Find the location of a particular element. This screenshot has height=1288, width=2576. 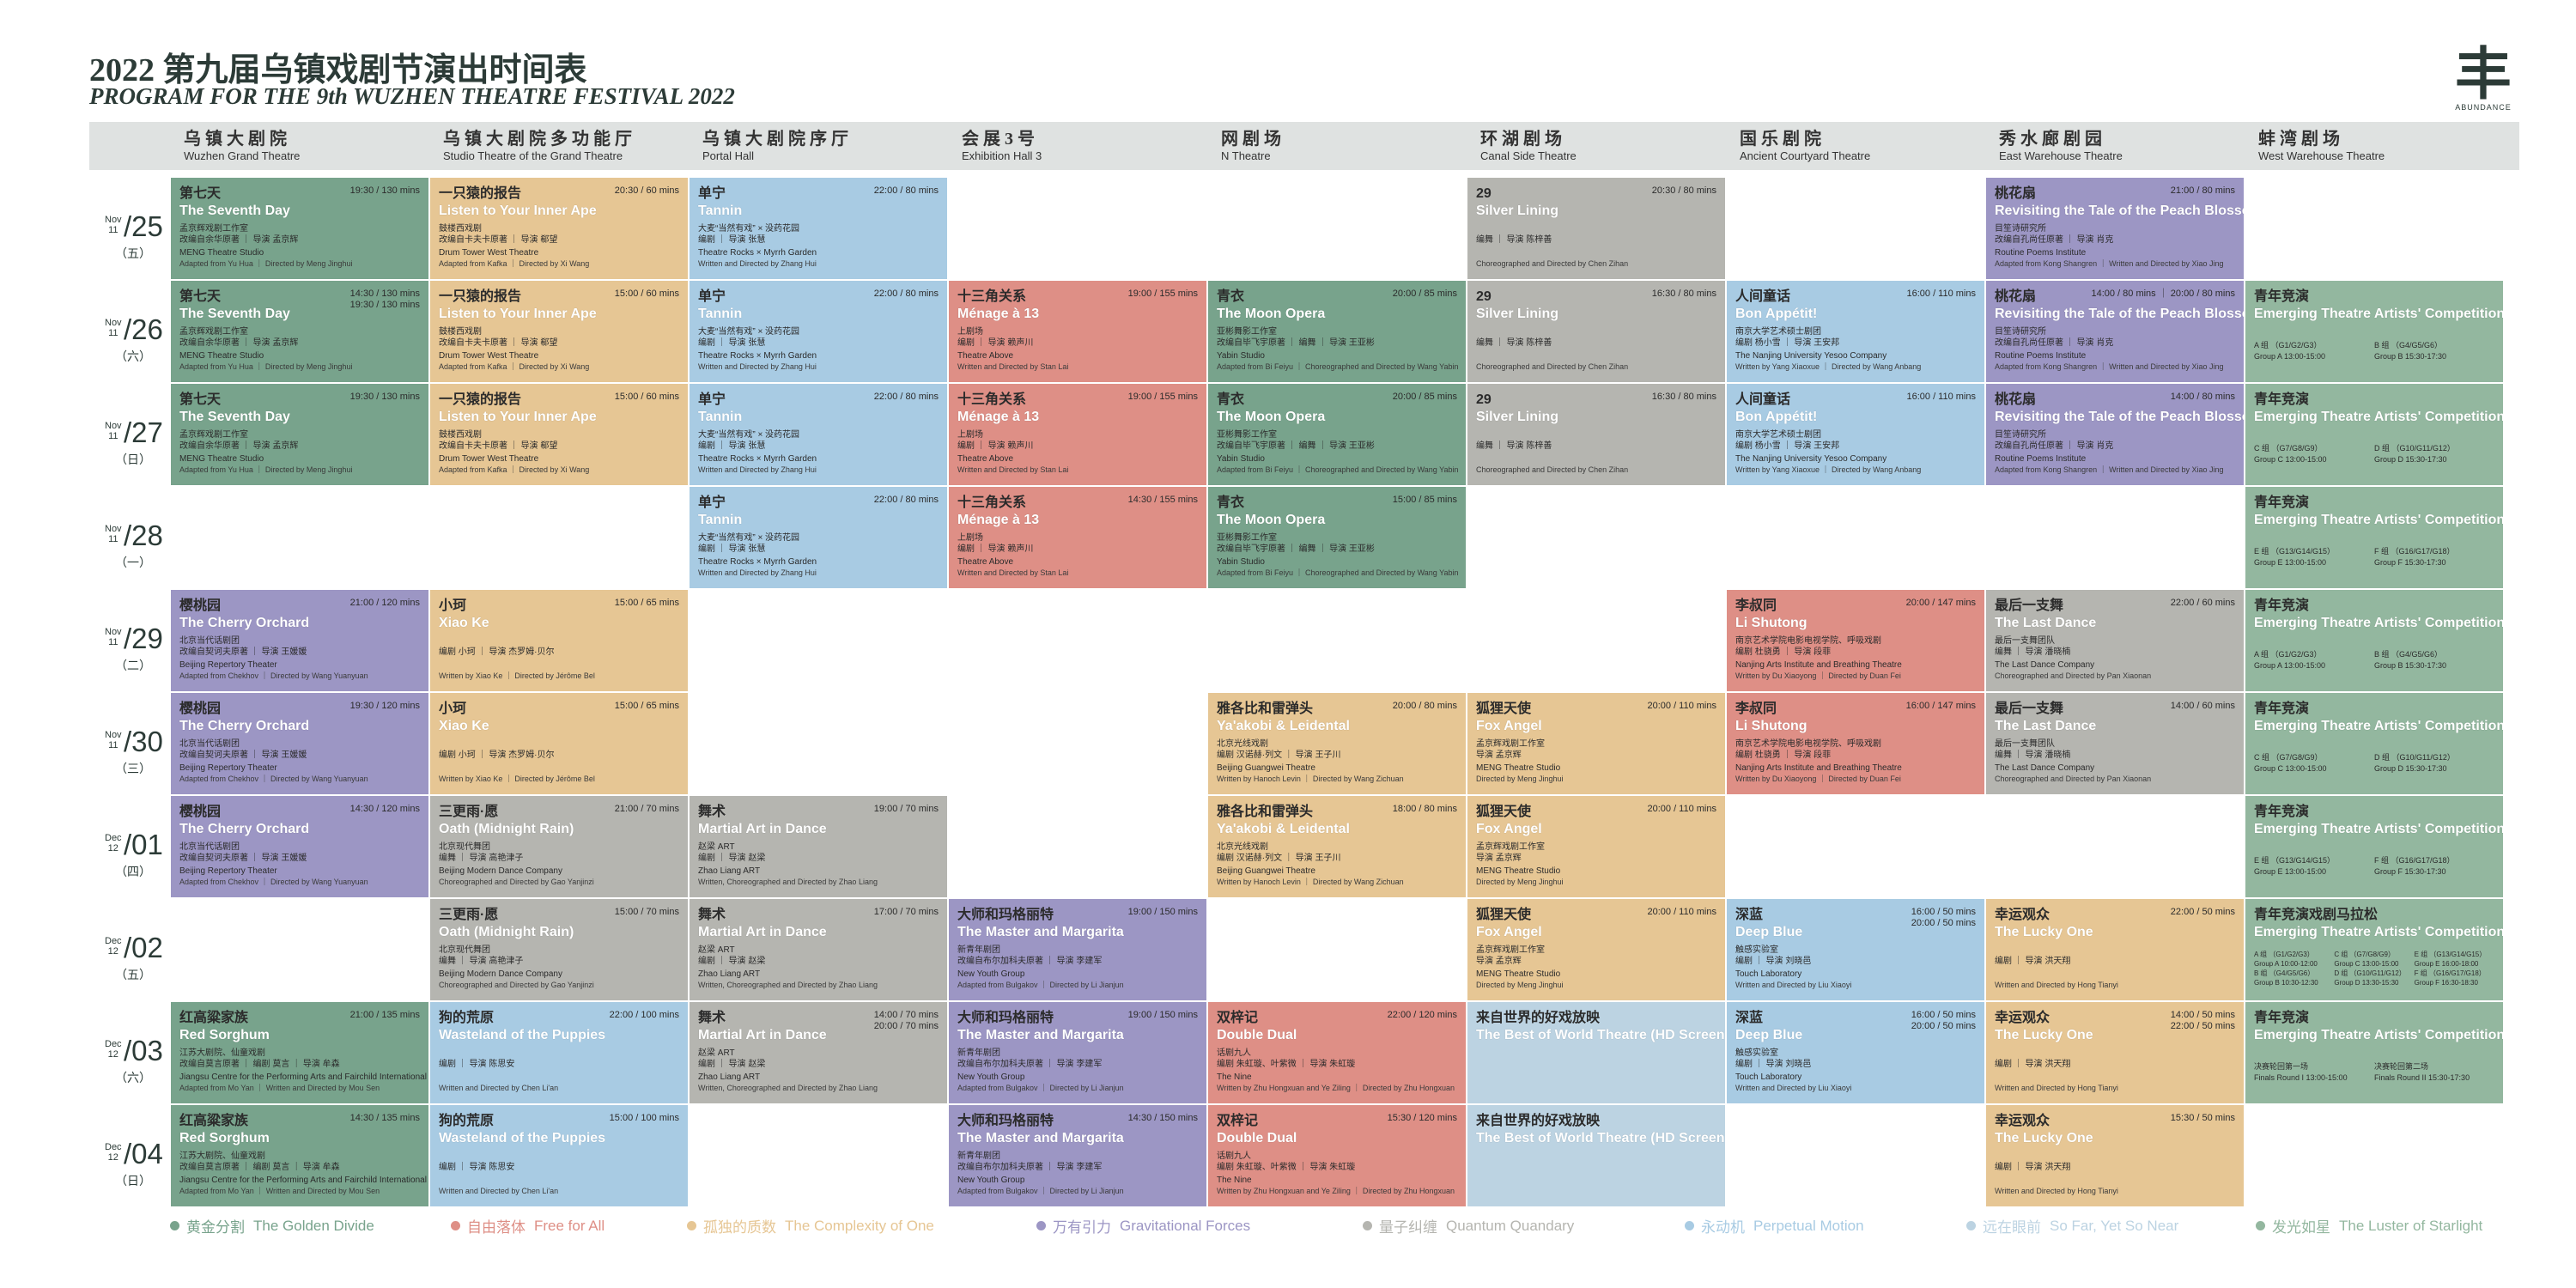

group-info: F 组 （G16/G17/G18） is located at coordinates (2414, 552).